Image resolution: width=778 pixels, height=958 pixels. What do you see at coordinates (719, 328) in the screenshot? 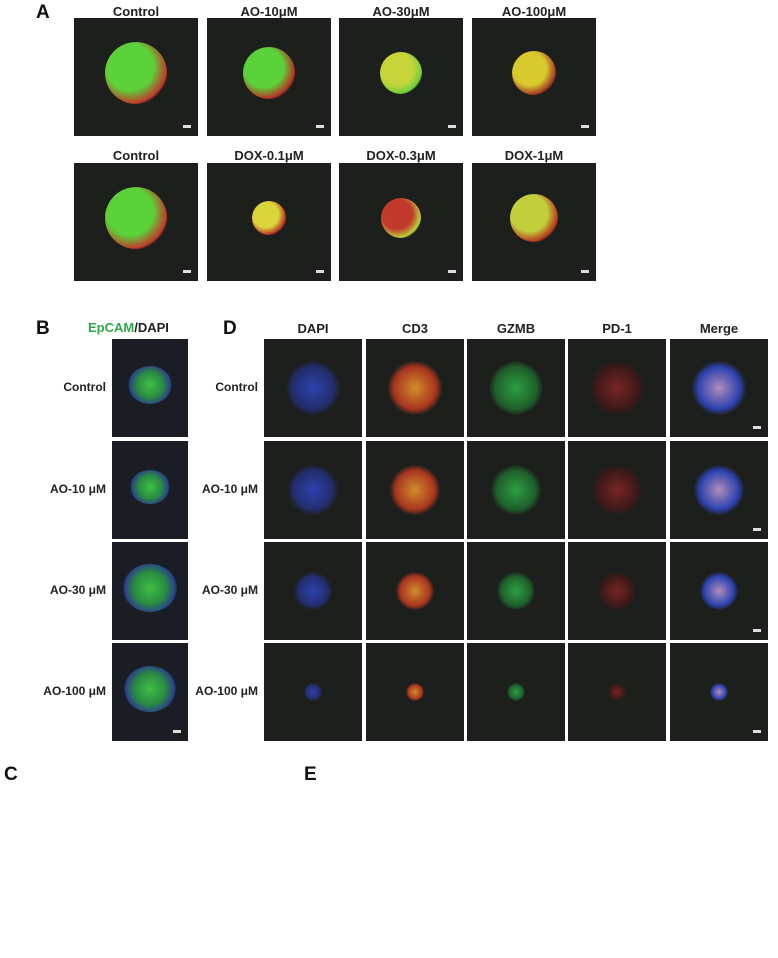
I see `panel-d-col-label-4: Merge` at bounding box center [719, 328].